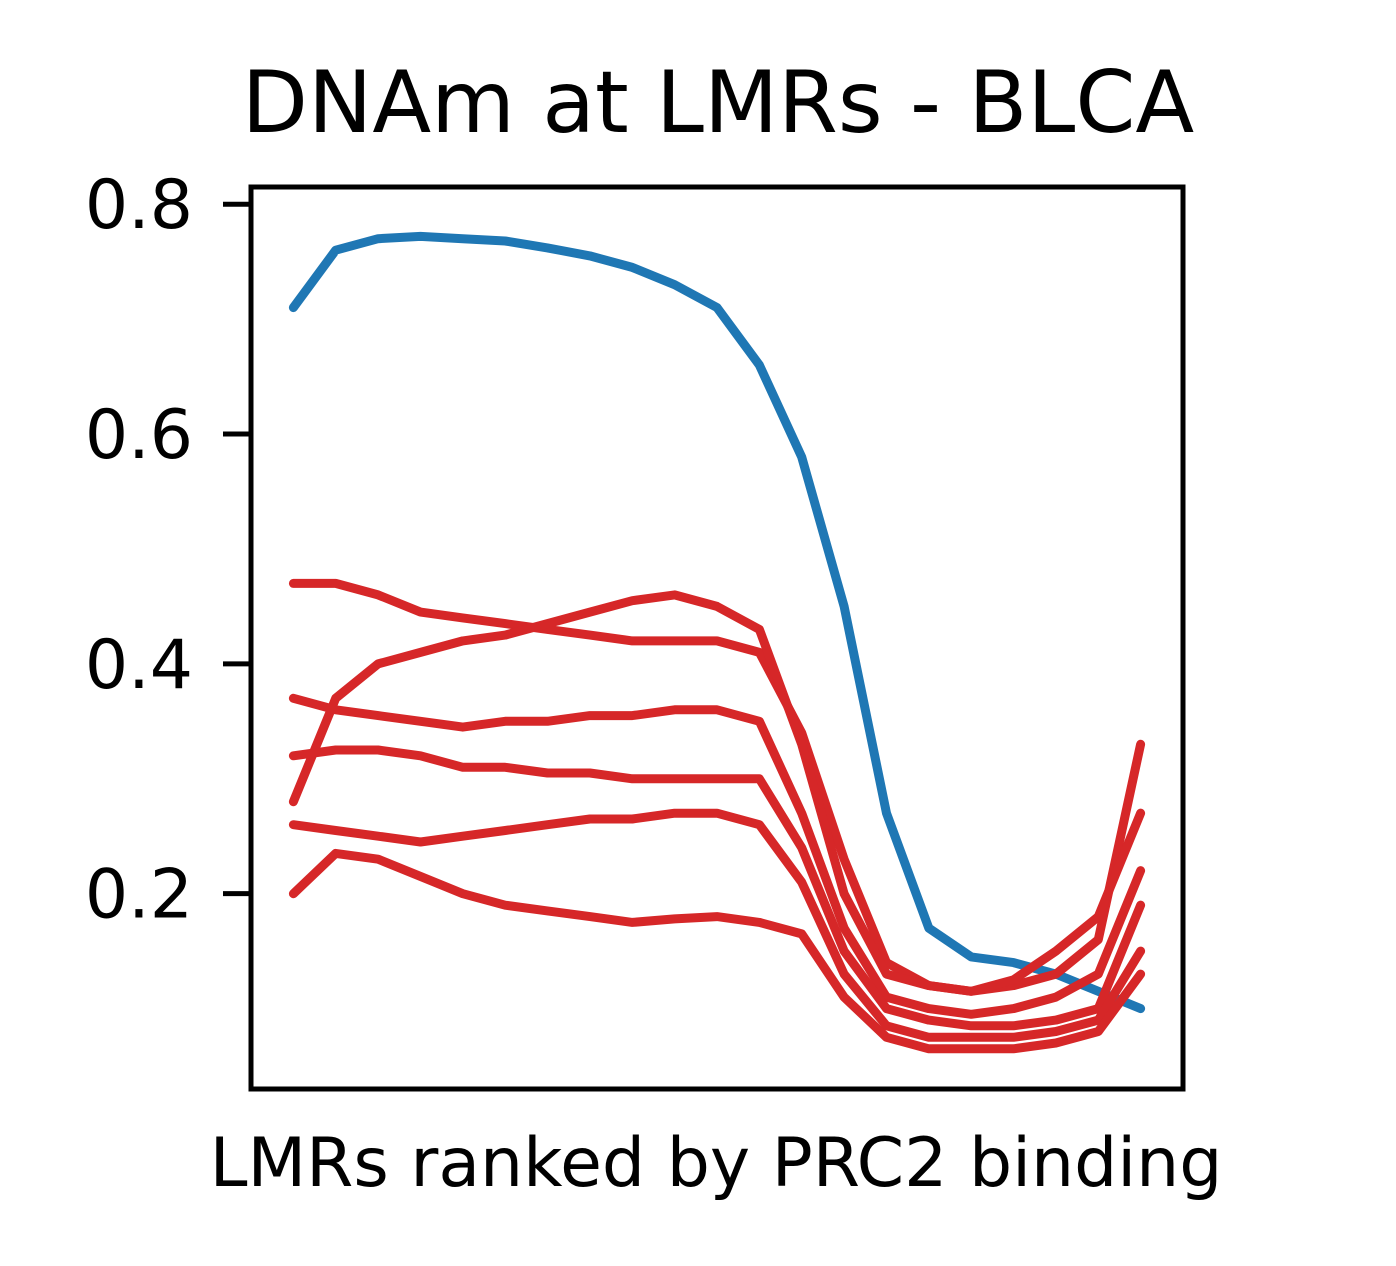  Describe the element at coordinates (718, 103) in the screenshot. I see `chart-title: DNAm at LMRs - BLCA` at that location.